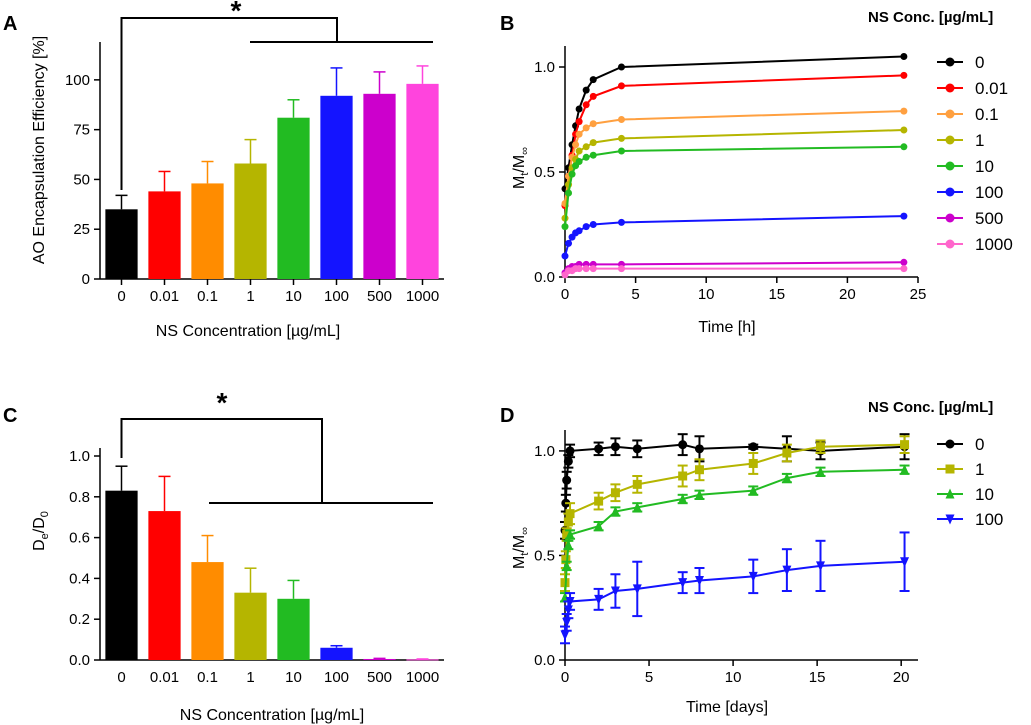  Describe the element at coordinates (10, 24) in the screenshot. I see `panel-label-a: A` at that location.